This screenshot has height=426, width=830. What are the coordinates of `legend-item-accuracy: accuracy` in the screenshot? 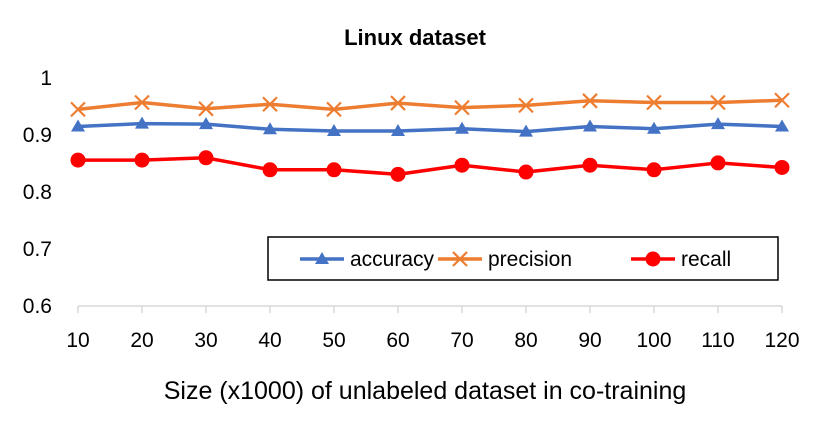 It's located at (367, 259).